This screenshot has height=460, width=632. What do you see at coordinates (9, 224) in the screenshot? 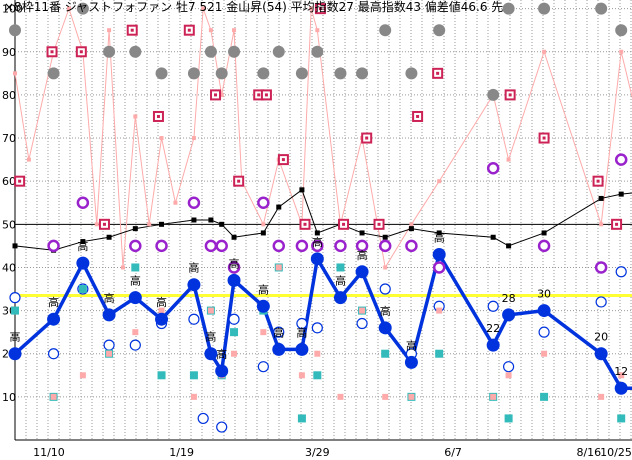
I see `y-tick-label: 50` at bounding box center [9, 224].